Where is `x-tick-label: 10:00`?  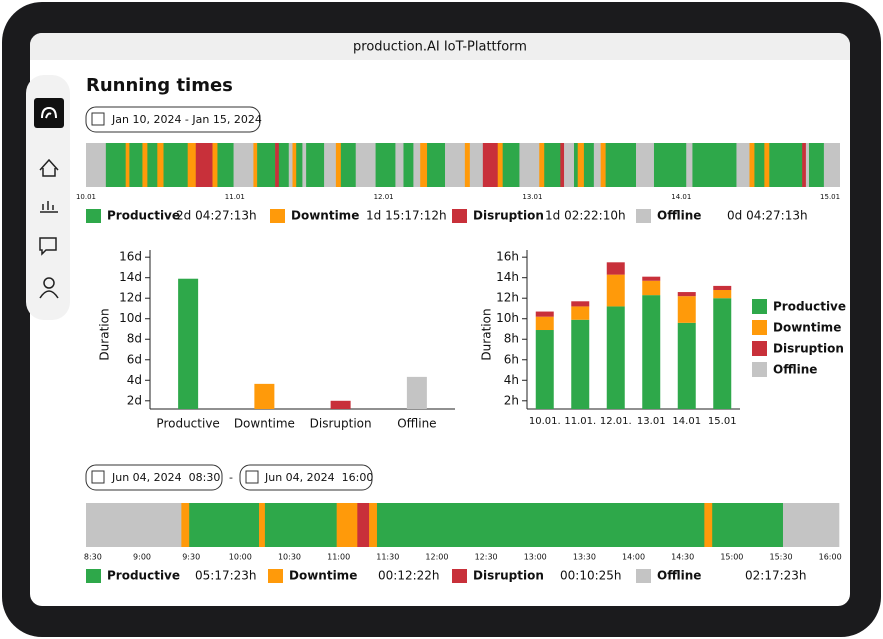
x-tick-label: 10:00 is located at coordinates (240, 557).